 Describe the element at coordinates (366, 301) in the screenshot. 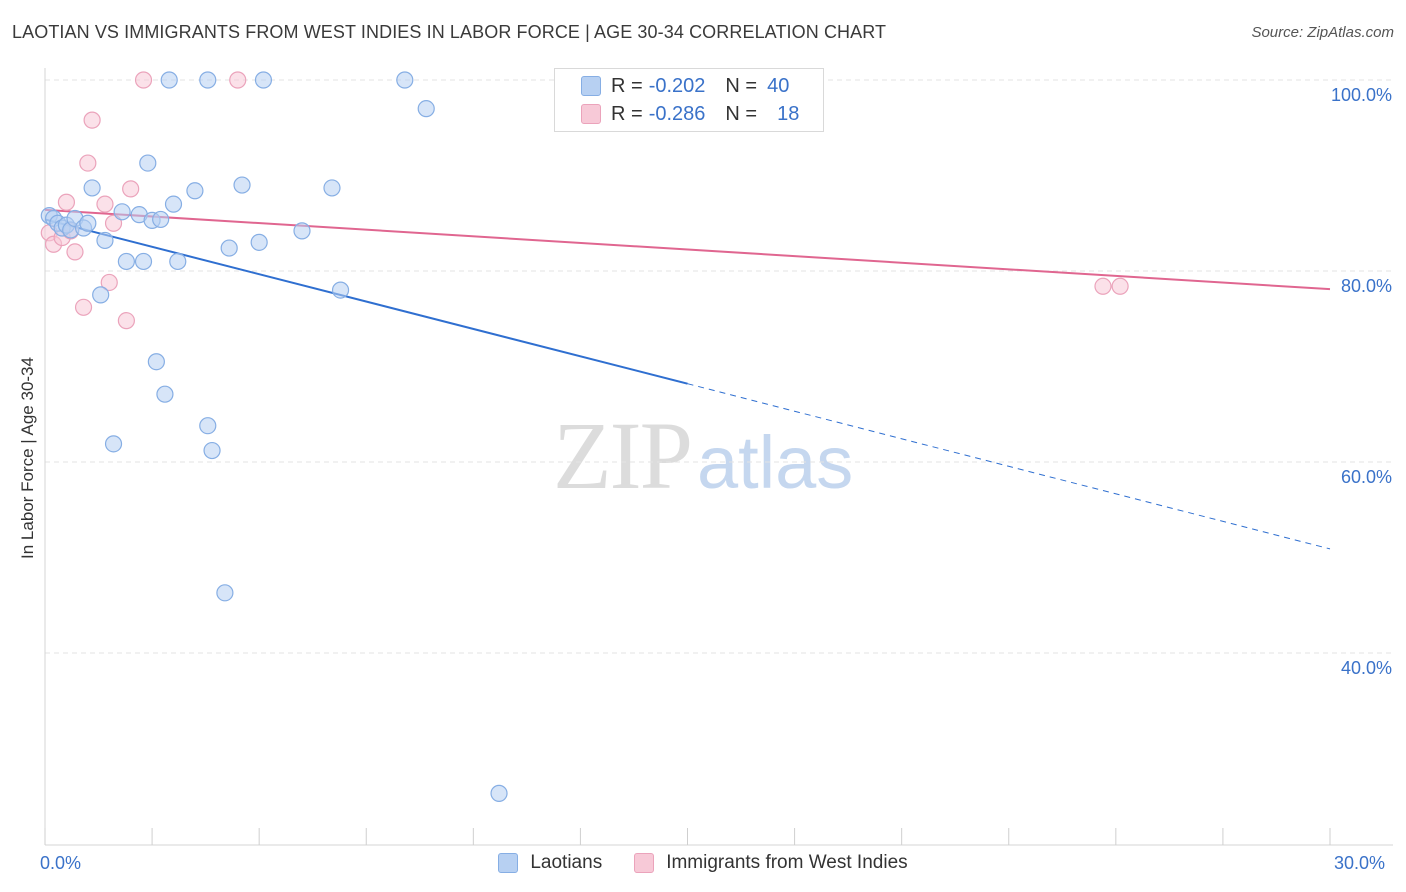

I see `trend-line-laotians` at that location.